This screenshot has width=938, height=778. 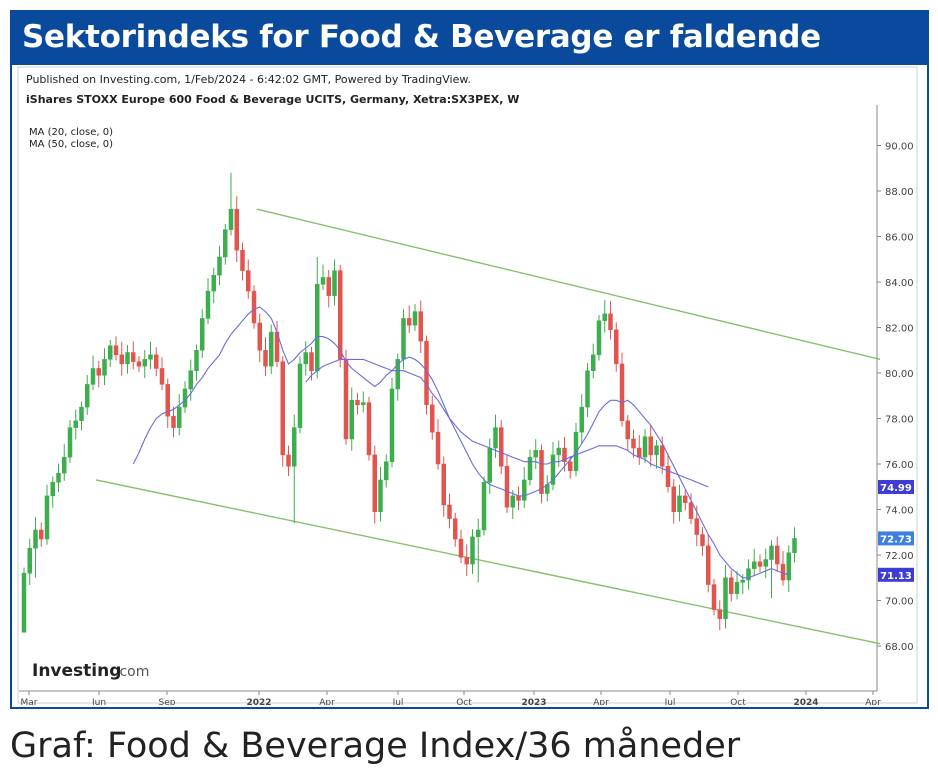 I want to click on x-tick-label: 2022, so click(x=258, y=701).